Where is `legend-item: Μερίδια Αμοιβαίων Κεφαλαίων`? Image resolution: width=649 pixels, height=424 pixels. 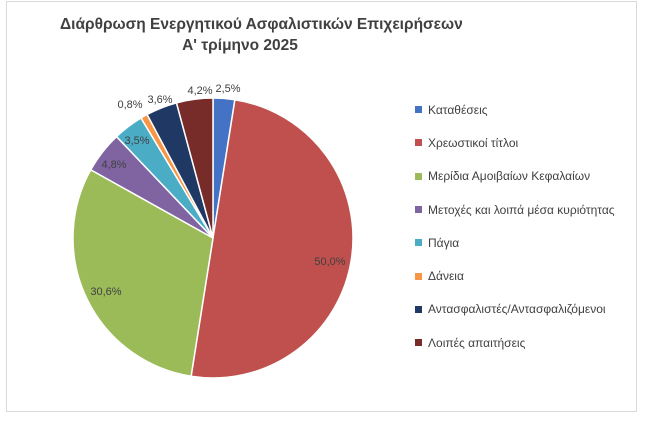 legend-item: Μερίδια Αμοιβαίων Κεφαλαίων is located at coordinates (527, 176).